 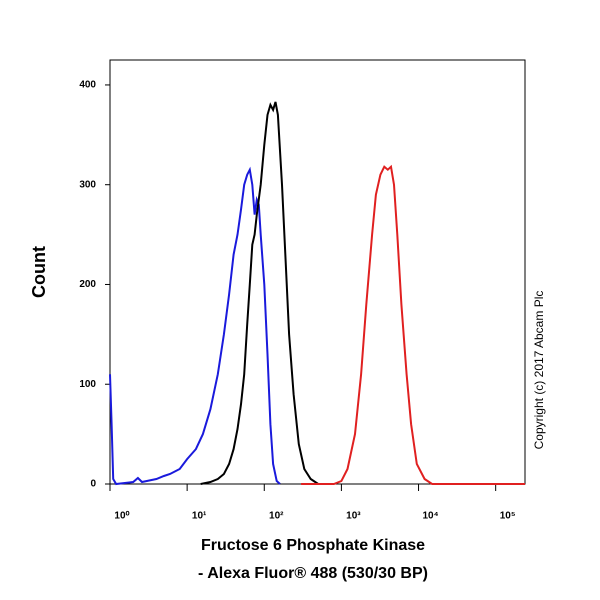 What do you see at coordinates (259, 293) in the screenshot?
I see `histogram-line` at bounding box center [259, 293].